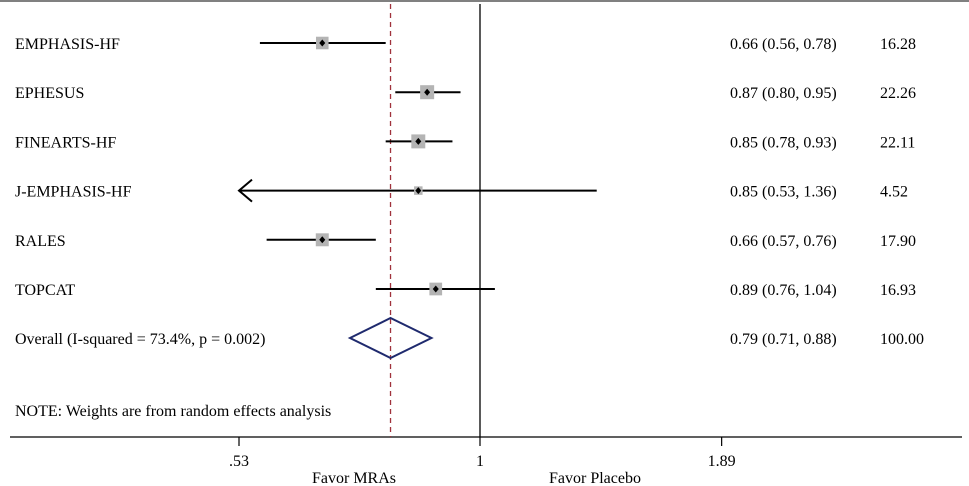 Image resolution: width=969 pixels, height=486 pixels. Describe the element at coordinates (897, 142) in the screenshot. I see `study-weight: 22.11` at that location.